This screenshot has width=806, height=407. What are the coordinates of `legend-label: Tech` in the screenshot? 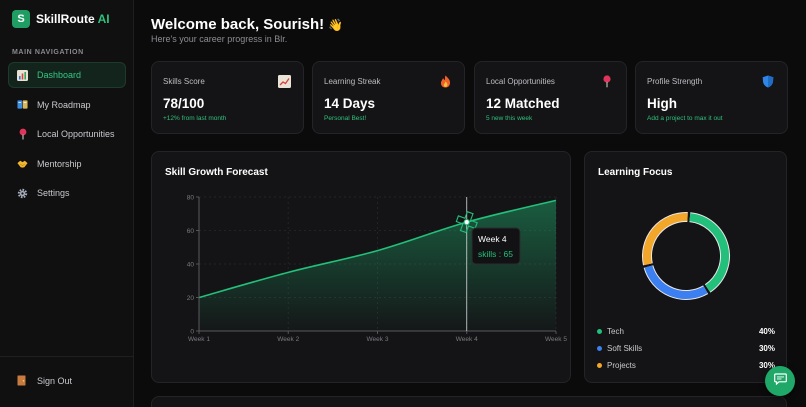 It's located at (615, 331).